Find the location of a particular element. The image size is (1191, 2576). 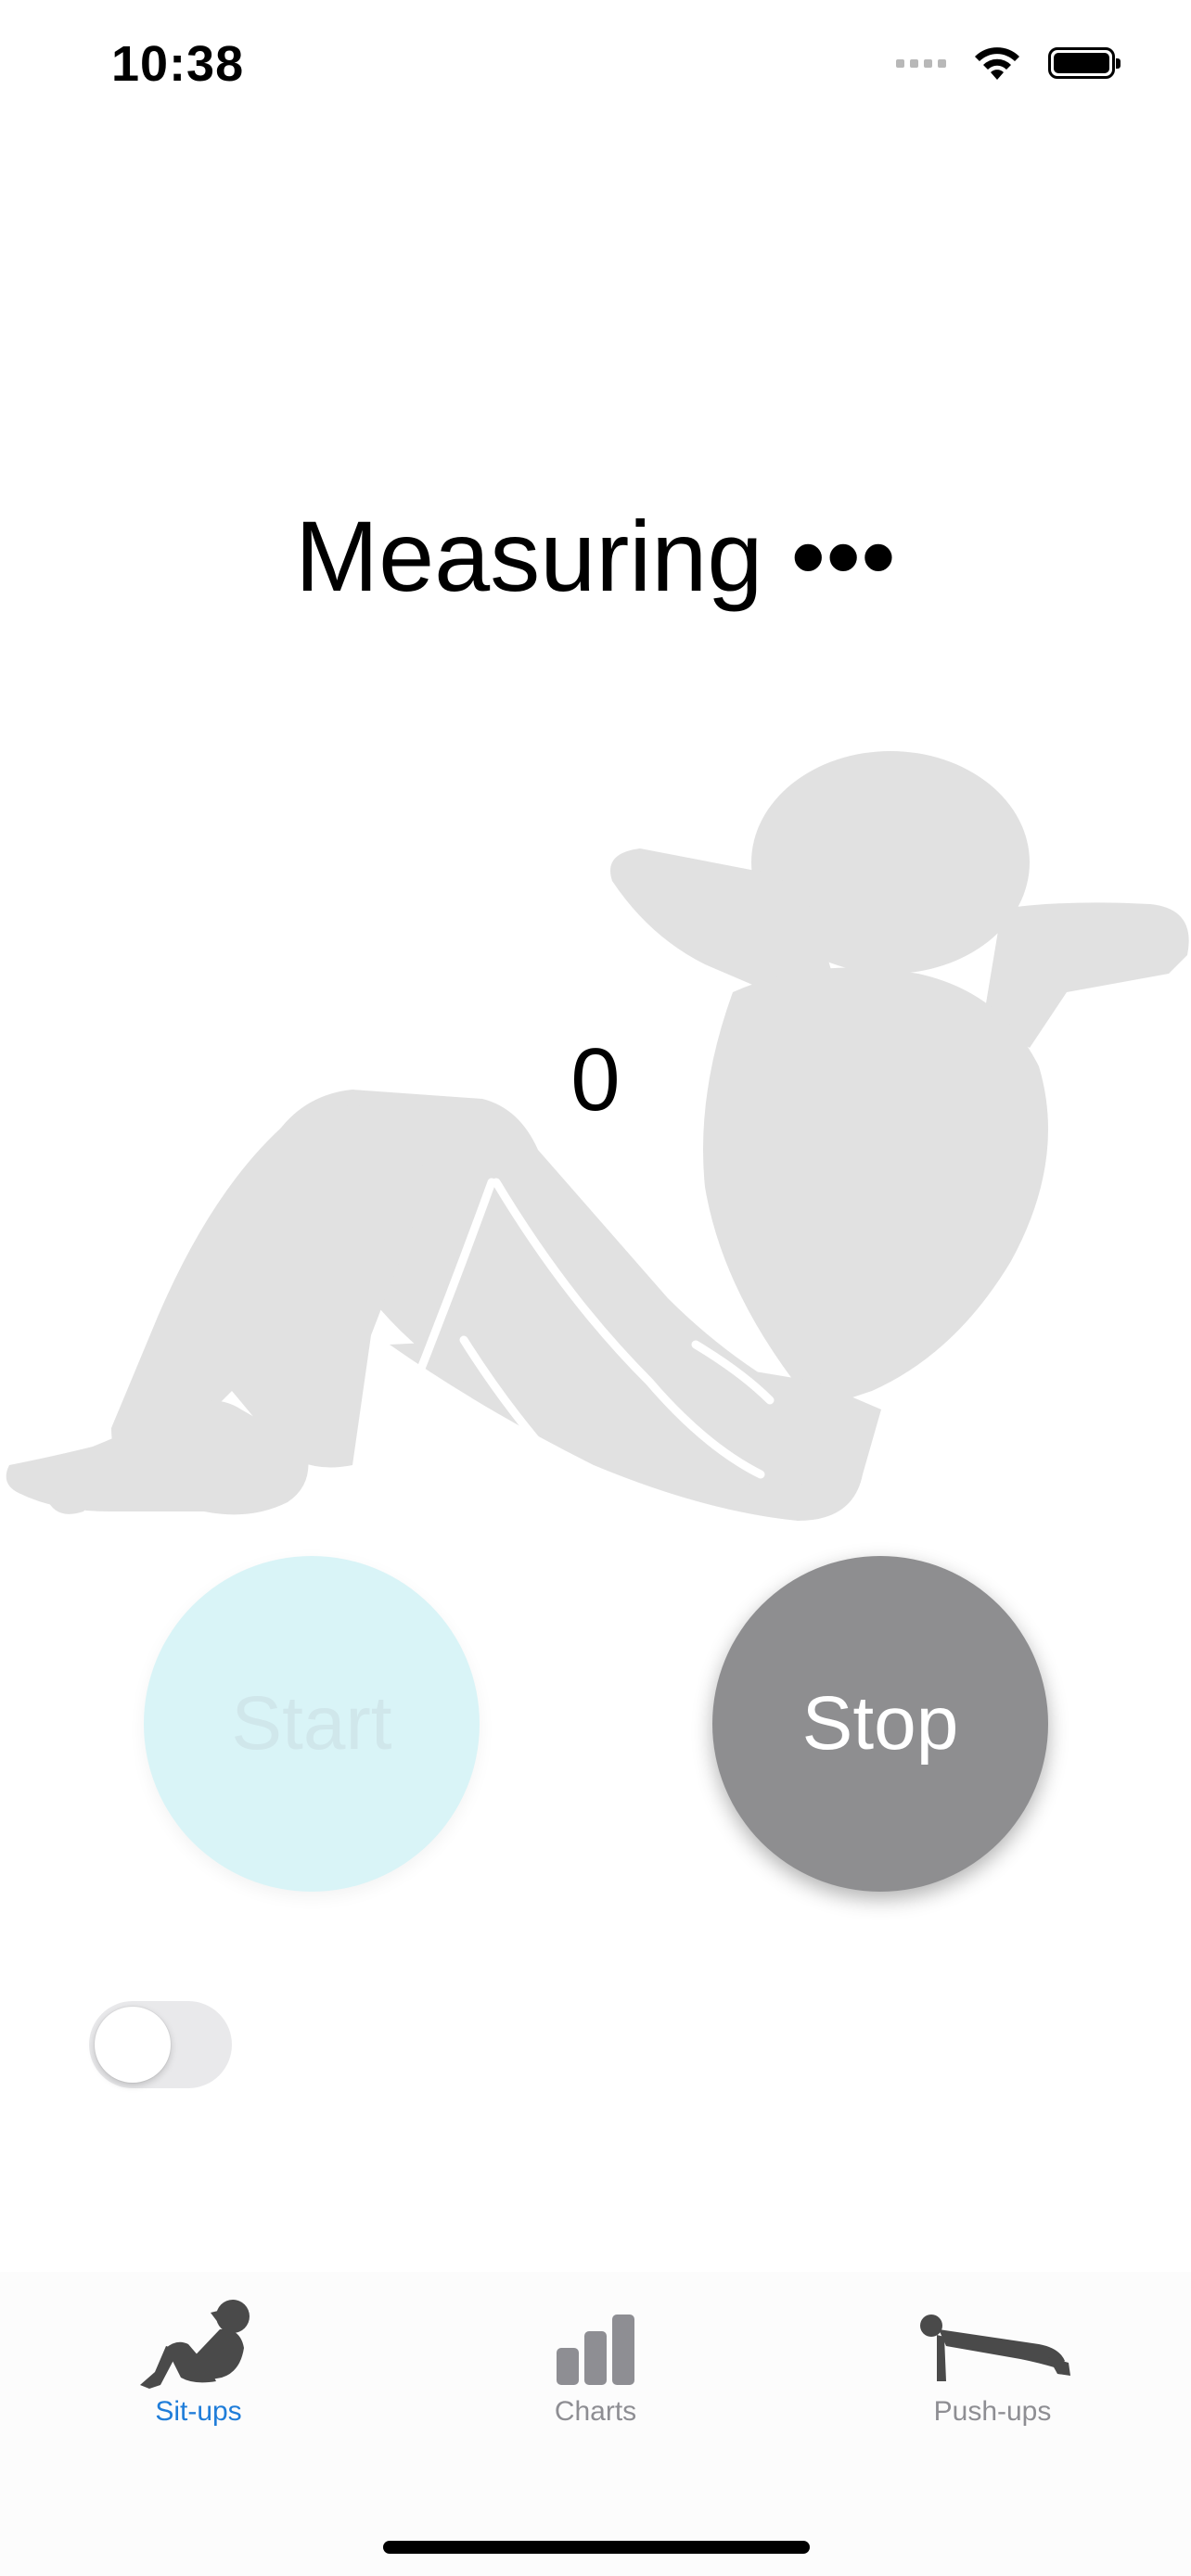

status-bar: 10:38 is located at coordinates (595, 65).